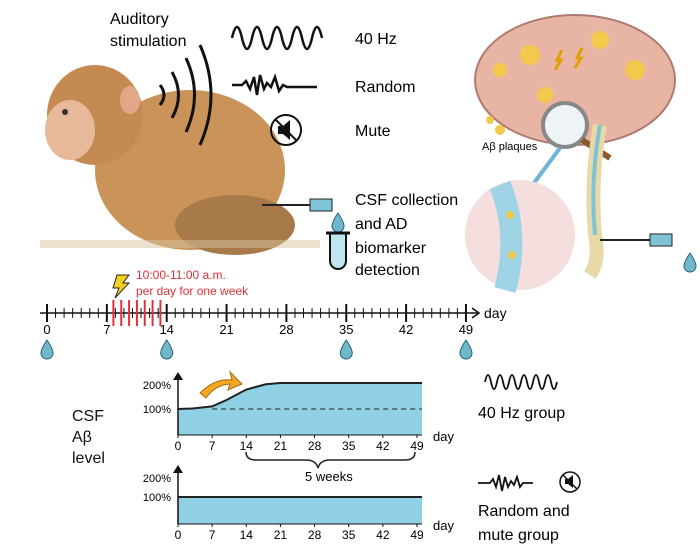 The width and height of the screenshot is (700, 560). Describe the element at coordinates (391, 248) in the screenshot. I see `csf-text-3: biomarker` at that location.